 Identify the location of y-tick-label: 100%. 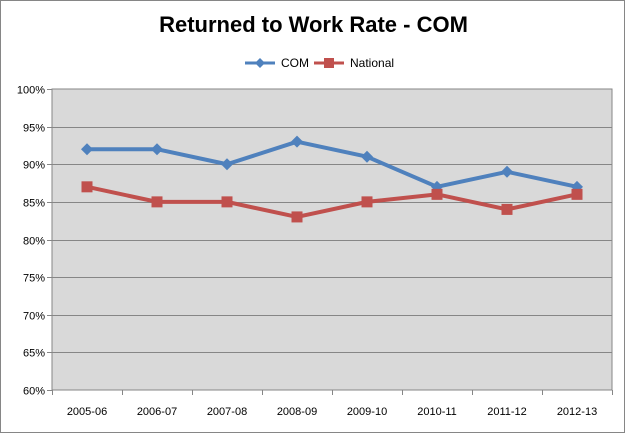
(31, 91).